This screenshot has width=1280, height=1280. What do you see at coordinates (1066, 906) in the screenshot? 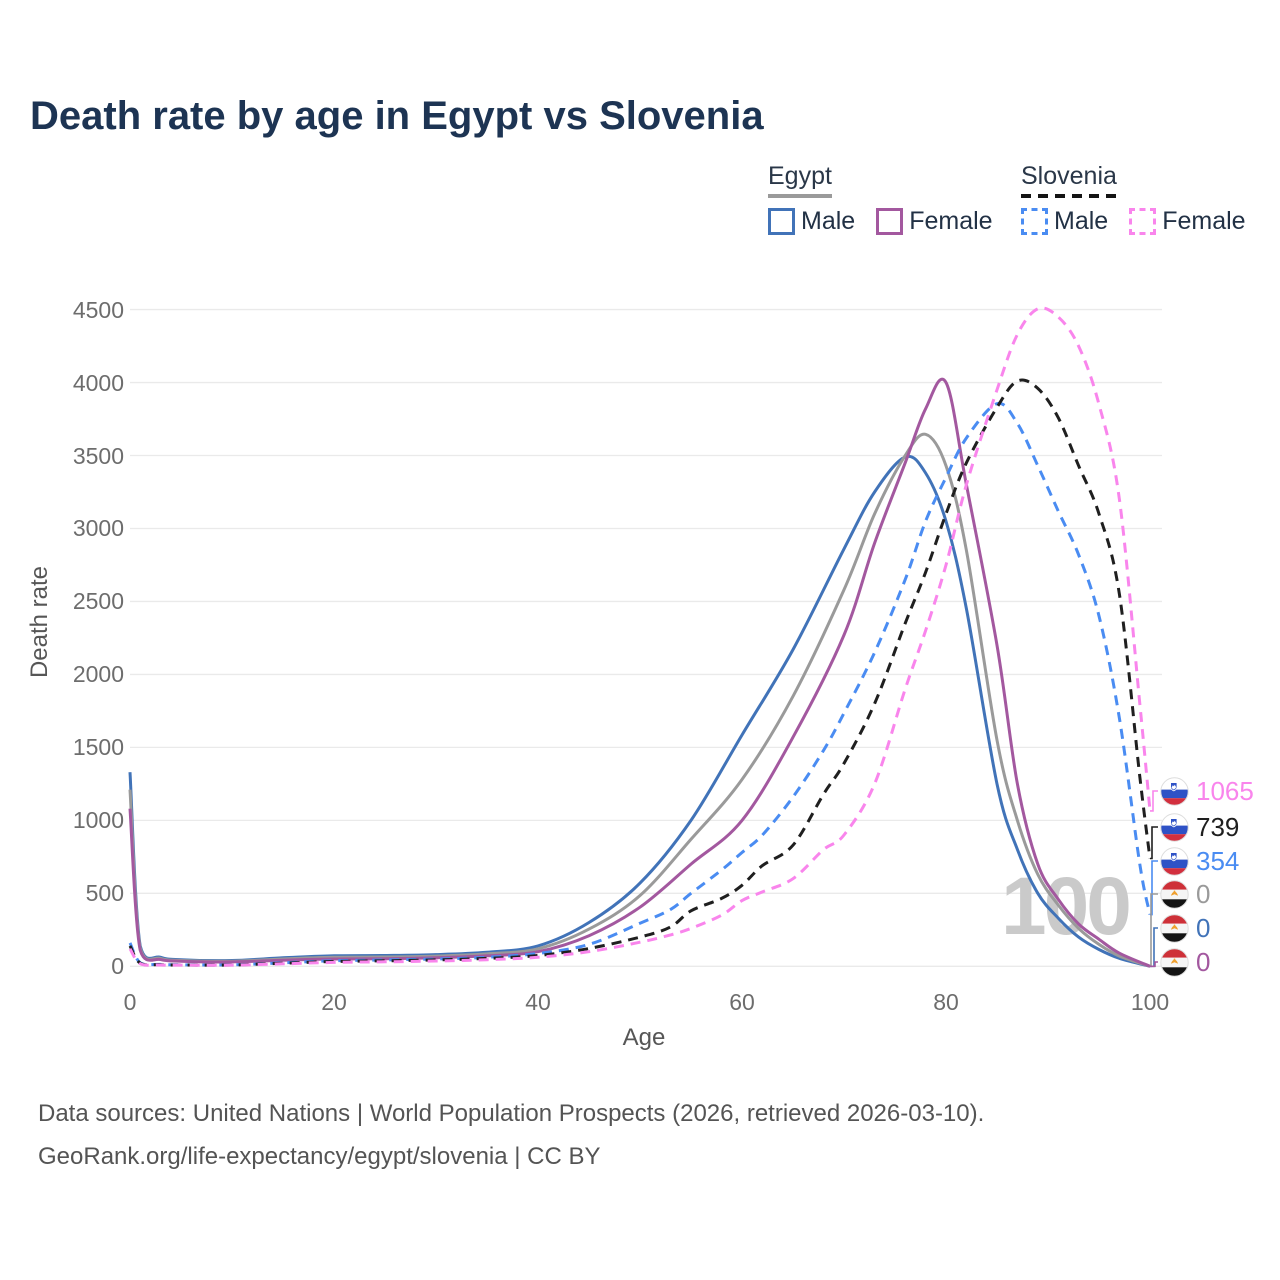
I see `age-watermark: 100` at bounding box center [1066, 906].